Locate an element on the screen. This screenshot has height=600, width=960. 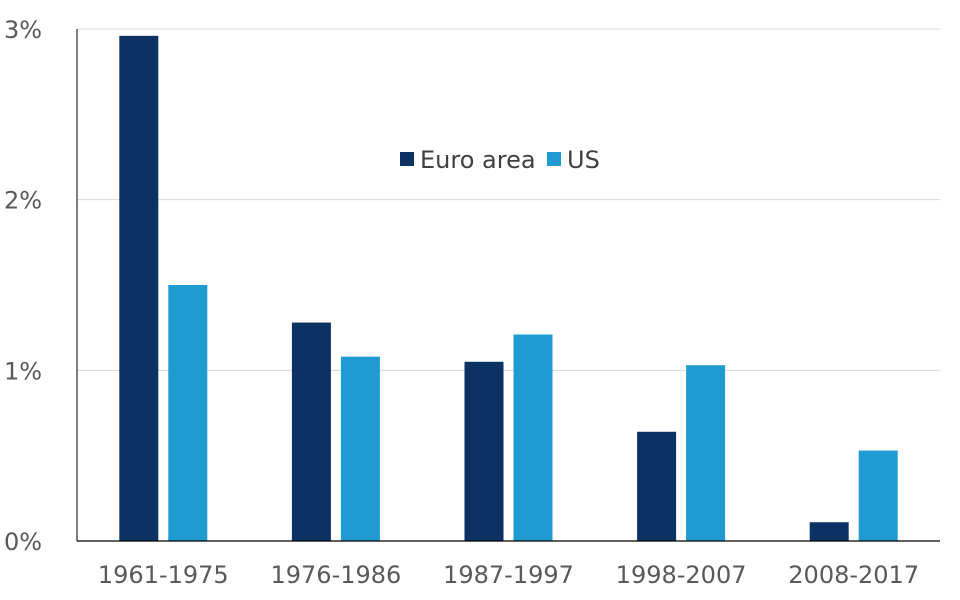
x-tick-label: 2008-2017 is located at coordinates (853, 575).